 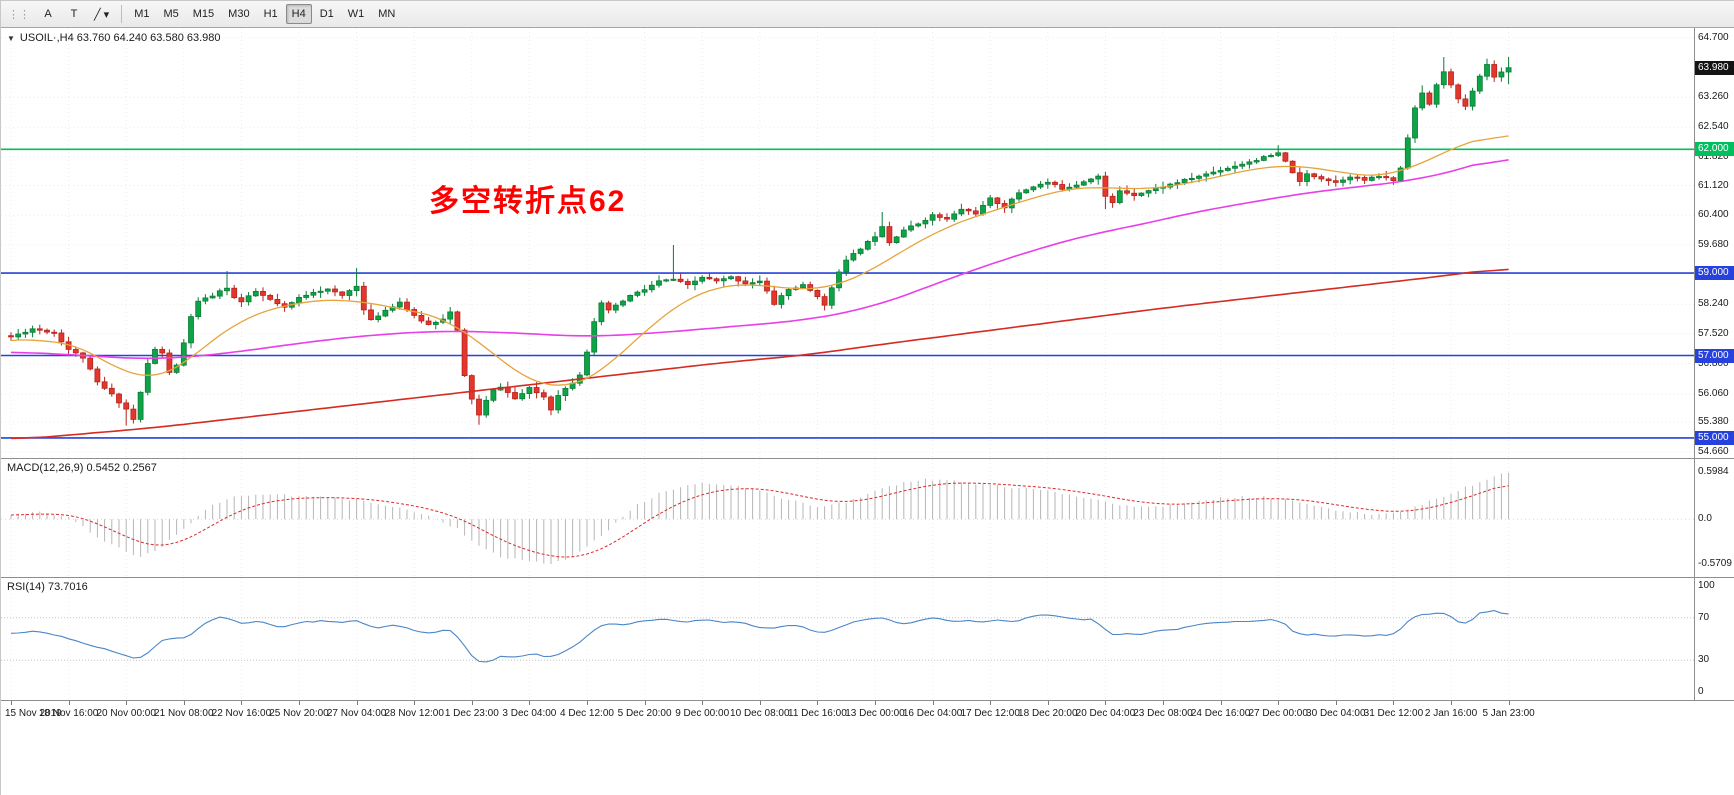 What do you see at coordinates (529, 713) in the screenshot?
I see `time-label: 3 Dec 04:00` at bounding box center [529, 713].